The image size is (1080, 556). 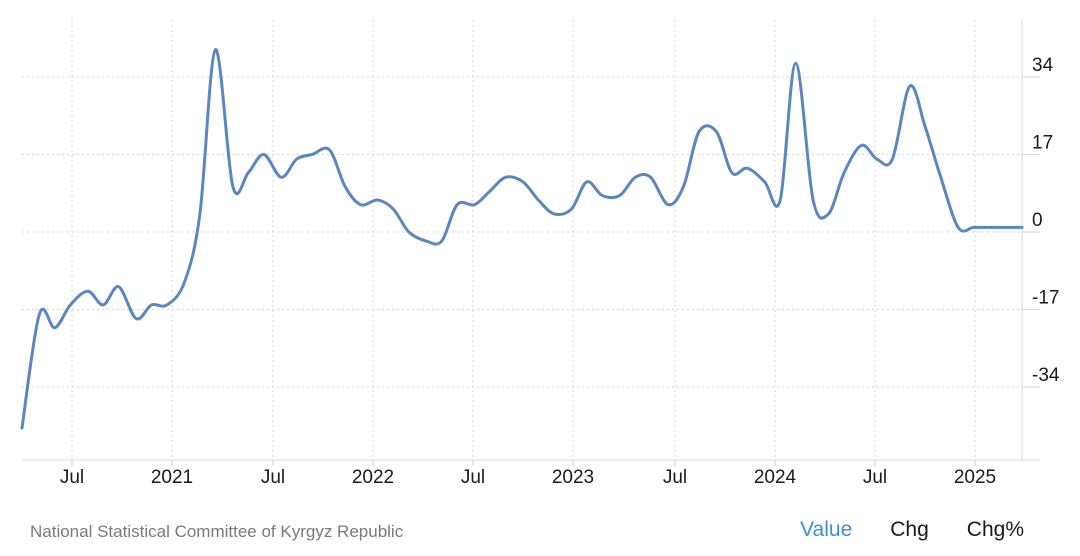 I want to click on y-tick-label: 34, so click(x=1043, y=65).